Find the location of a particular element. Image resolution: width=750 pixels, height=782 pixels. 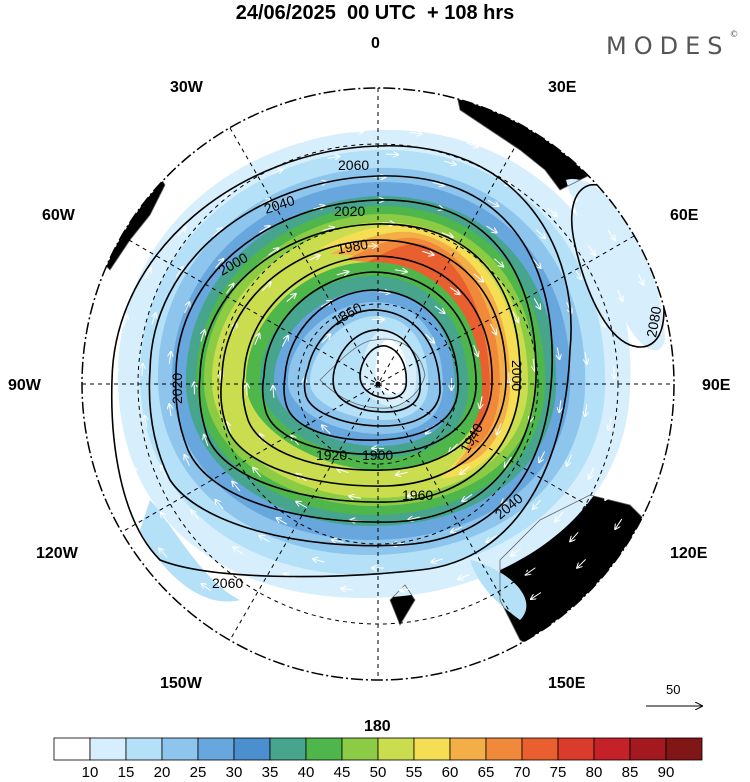

lon-label-120w: 120W is located at coordinates (57, 553).